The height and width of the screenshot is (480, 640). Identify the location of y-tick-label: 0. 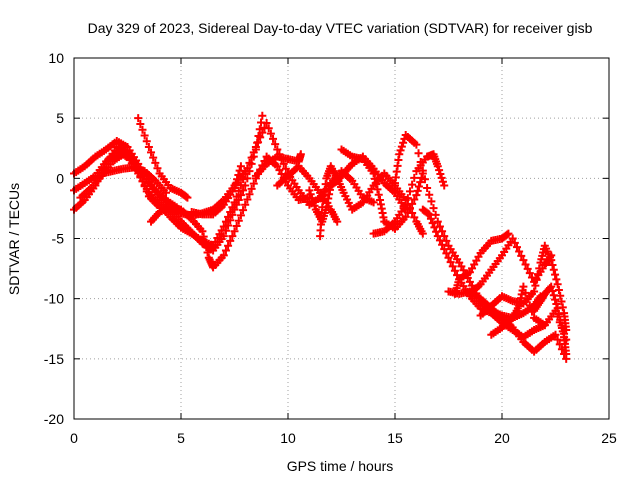
(60, 178).